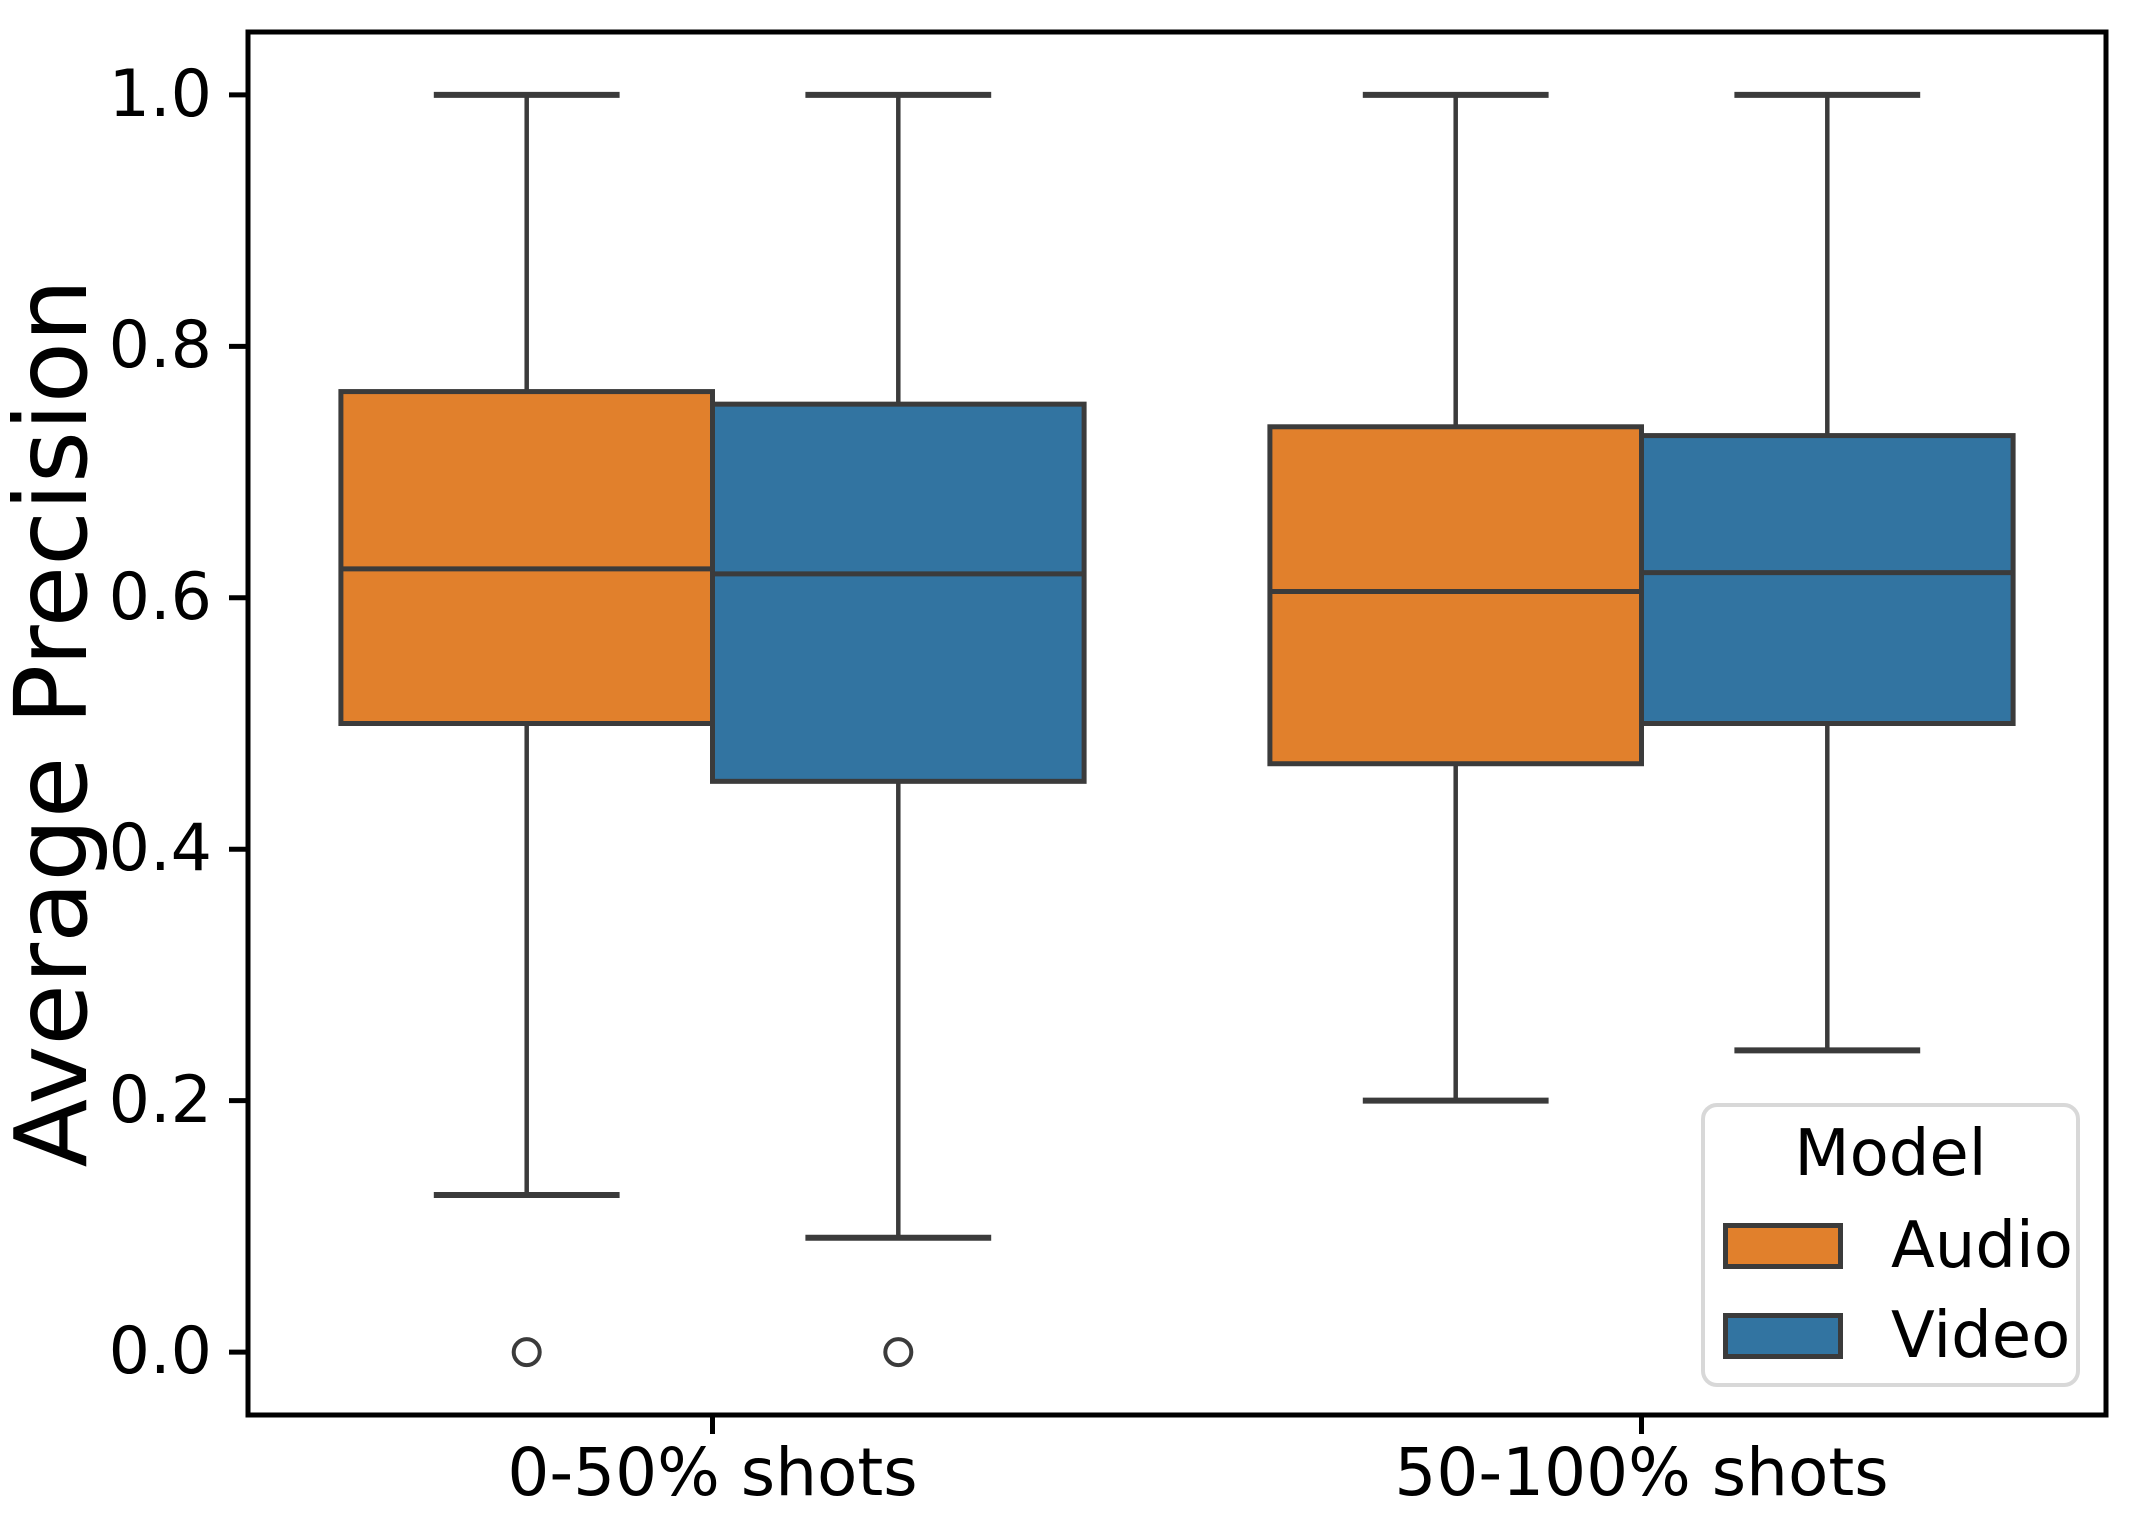  What do you see at coordinates (160, 94) in the screenshot?
I see `y-tick-label: 1.0` at bounding box center [160, 94].